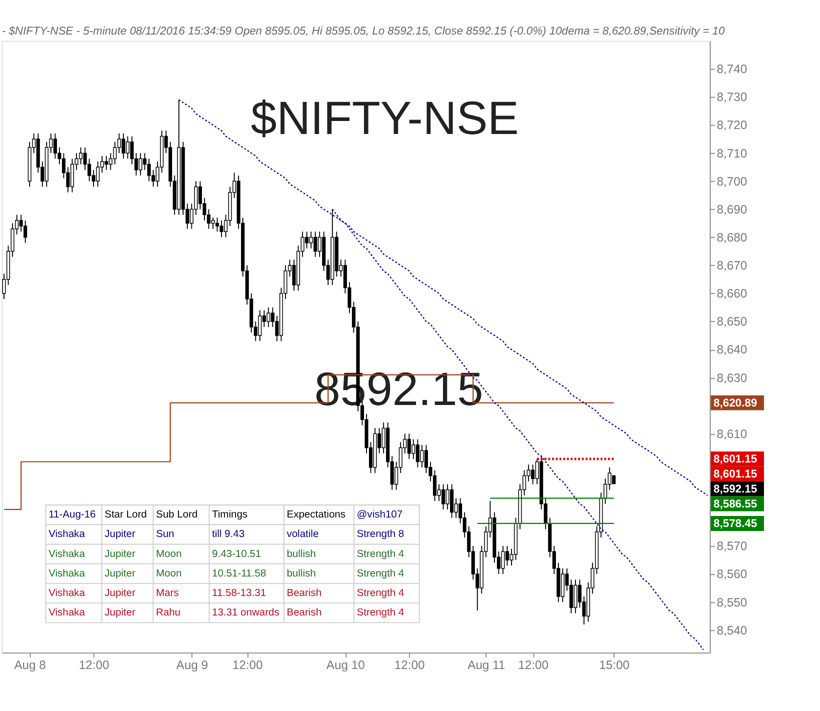  I want to click on annotation: Timings, so click(230, 515).